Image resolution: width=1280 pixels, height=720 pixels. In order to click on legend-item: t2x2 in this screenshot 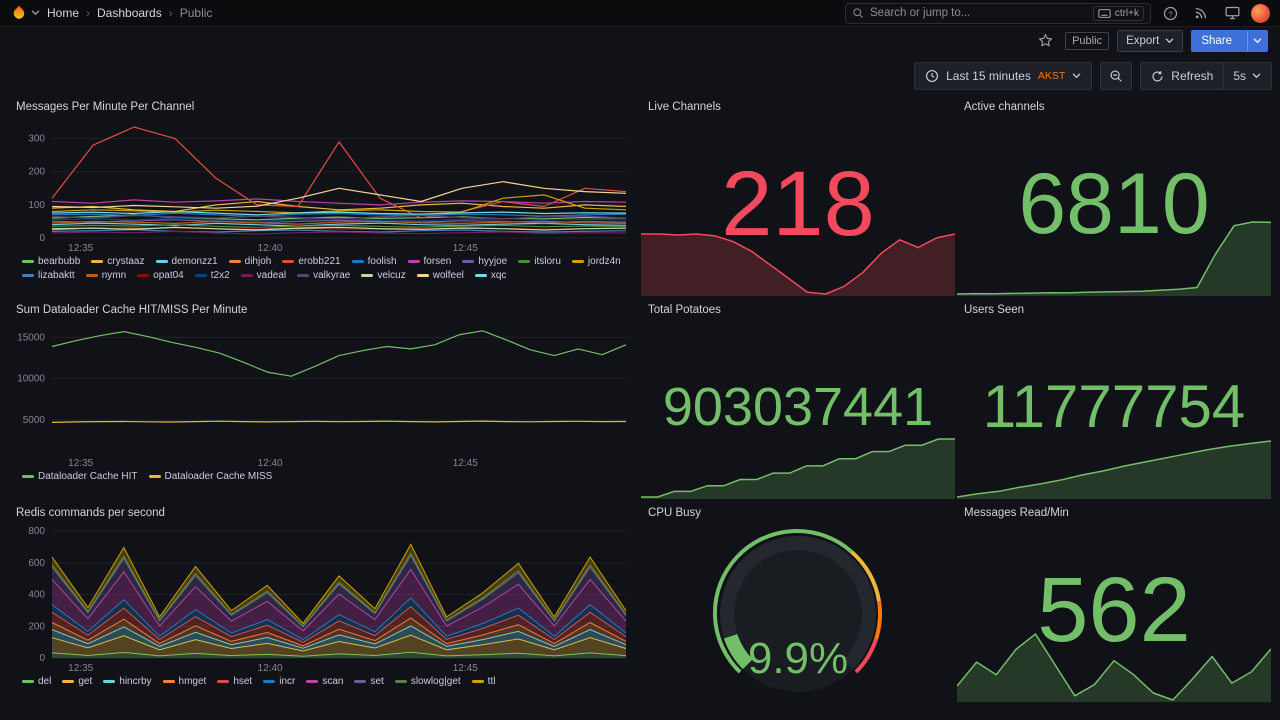, I will do `click(212, 275)`.